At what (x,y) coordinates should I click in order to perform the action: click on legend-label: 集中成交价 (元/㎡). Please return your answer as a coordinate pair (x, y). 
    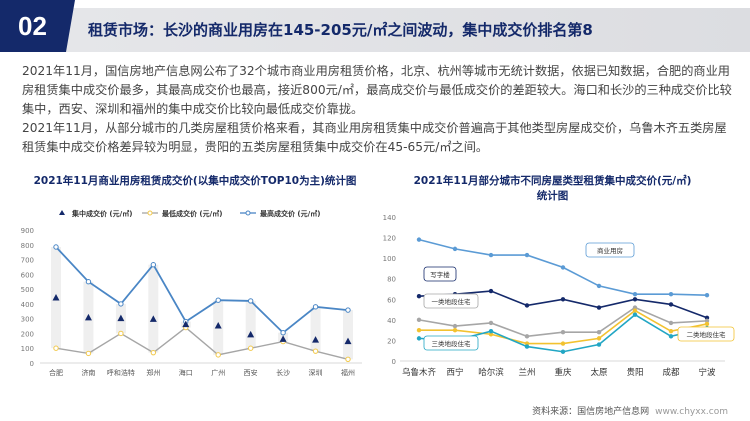
    Looking at the image, I should click on (101, 213).